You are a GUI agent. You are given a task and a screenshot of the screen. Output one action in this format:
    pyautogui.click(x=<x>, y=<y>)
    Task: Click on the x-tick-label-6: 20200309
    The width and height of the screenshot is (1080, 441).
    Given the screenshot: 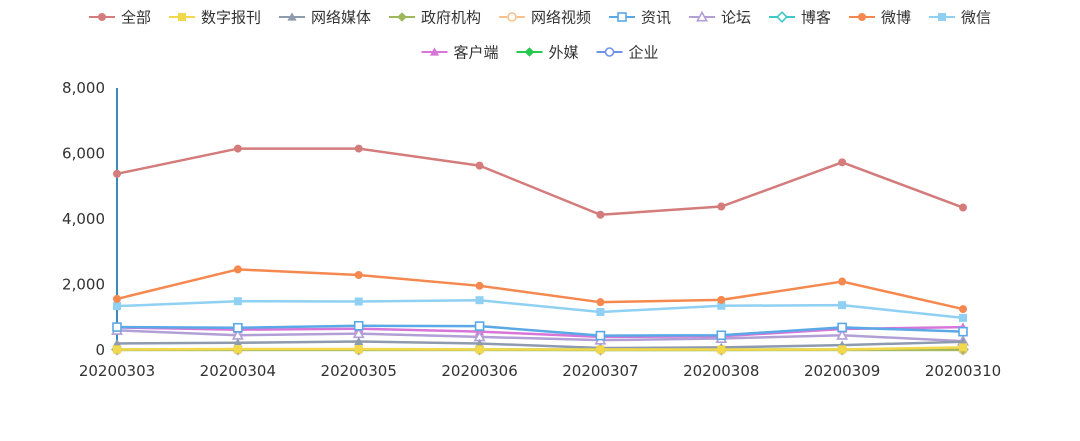 What is the action you would take?
    pyautogui.click(x=842, y=371)
    